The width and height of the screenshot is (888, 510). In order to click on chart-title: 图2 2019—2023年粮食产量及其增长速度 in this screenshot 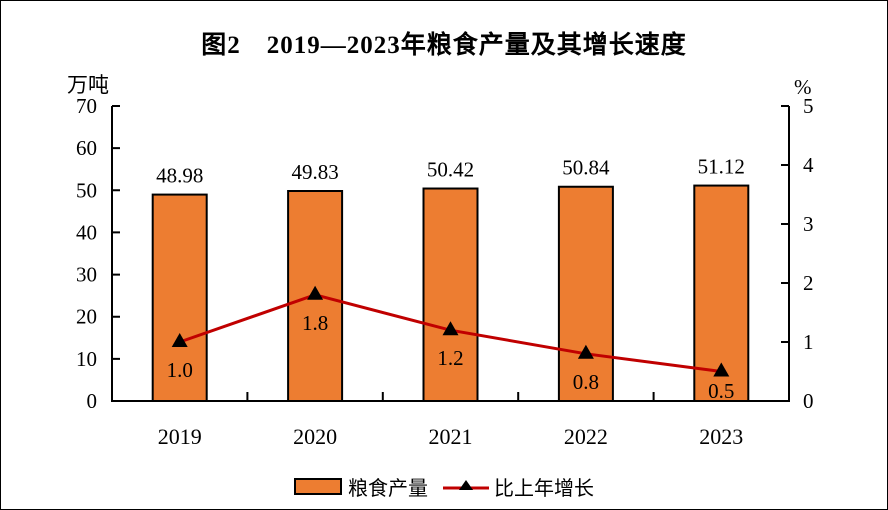, I will do `click(444, 45)`.